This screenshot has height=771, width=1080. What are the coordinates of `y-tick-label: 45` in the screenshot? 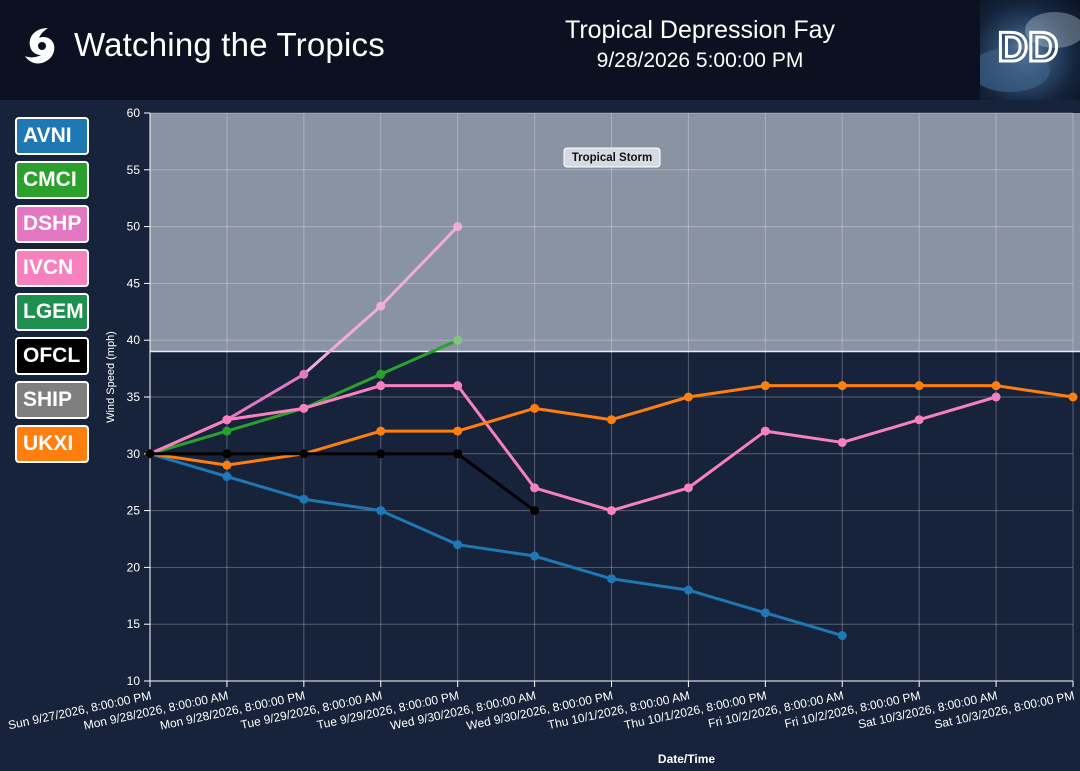 It's located at (134, 283).